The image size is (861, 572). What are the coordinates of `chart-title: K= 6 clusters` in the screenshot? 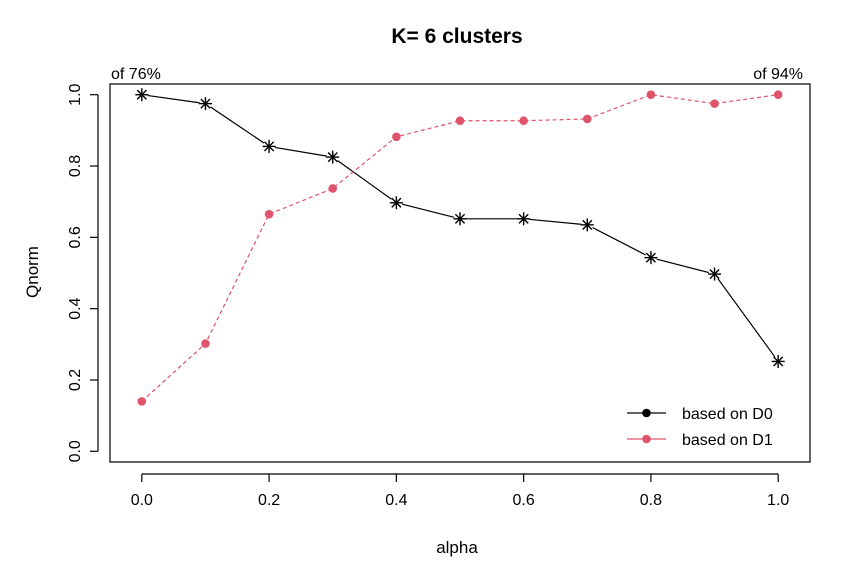 It's located at (456, 36).